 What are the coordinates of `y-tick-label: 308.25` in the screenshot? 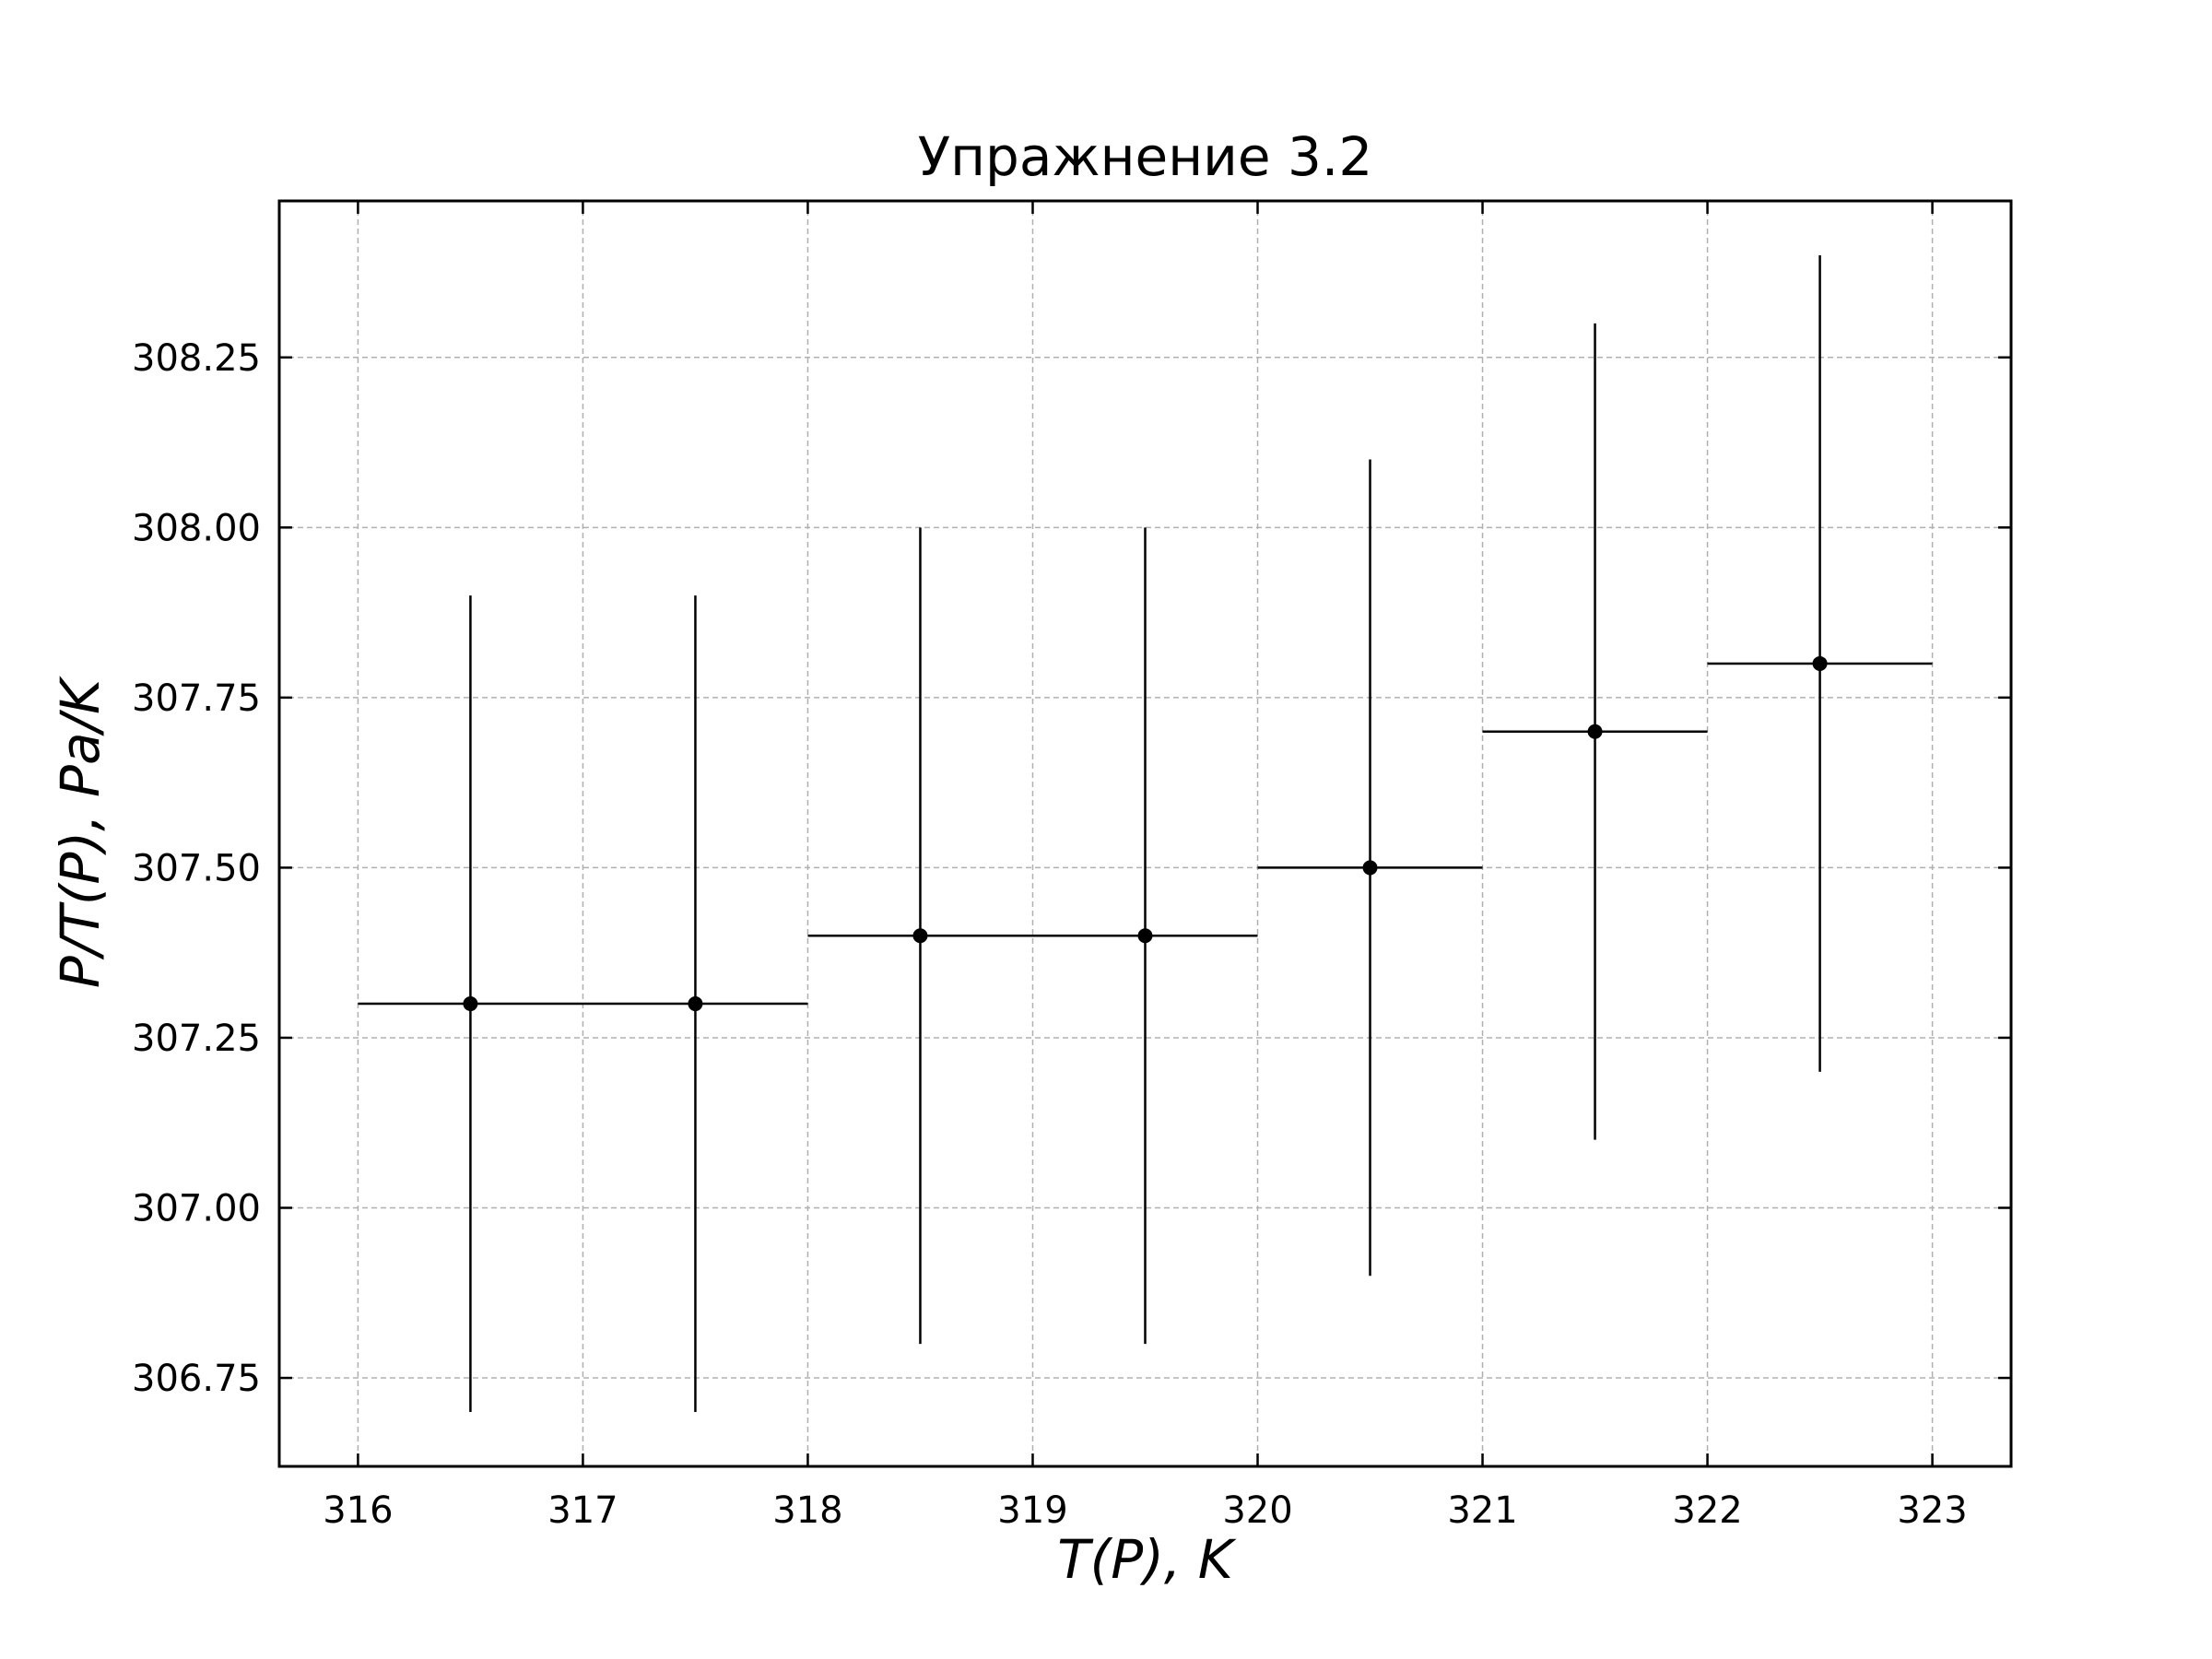 It's located at (196, 358).